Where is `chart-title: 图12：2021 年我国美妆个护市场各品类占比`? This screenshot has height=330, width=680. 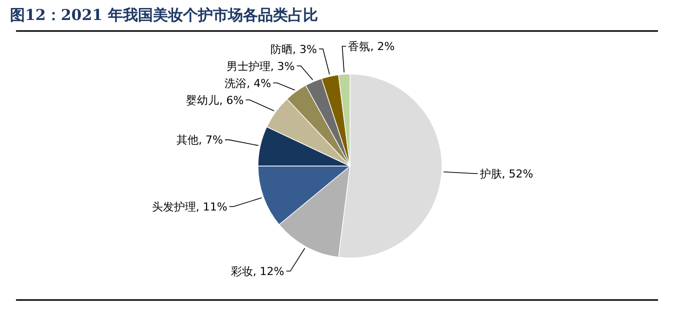
chart-title: 图12：2021 年我国美妆个护市场各品类占比 is located at coordinates (164, 15).